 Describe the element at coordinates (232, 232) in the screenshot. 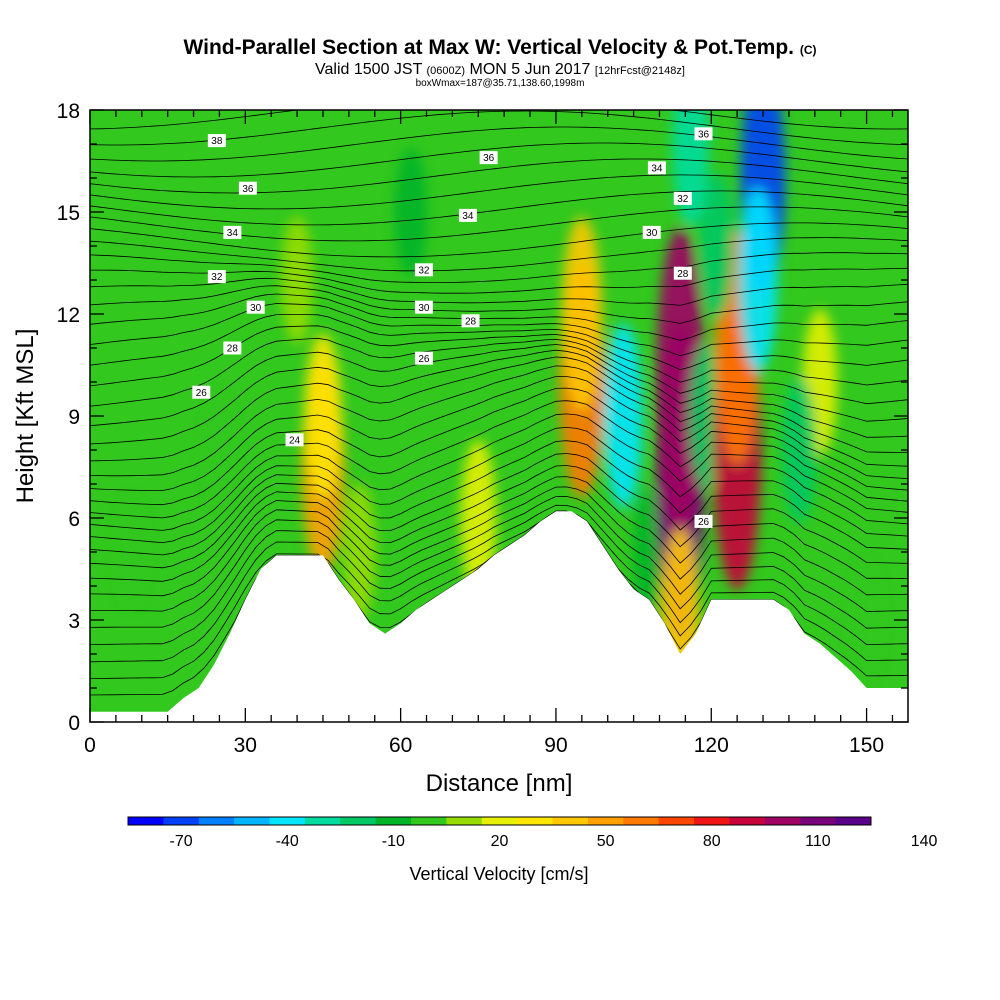

I see `contour-label-2: 34` at that location.